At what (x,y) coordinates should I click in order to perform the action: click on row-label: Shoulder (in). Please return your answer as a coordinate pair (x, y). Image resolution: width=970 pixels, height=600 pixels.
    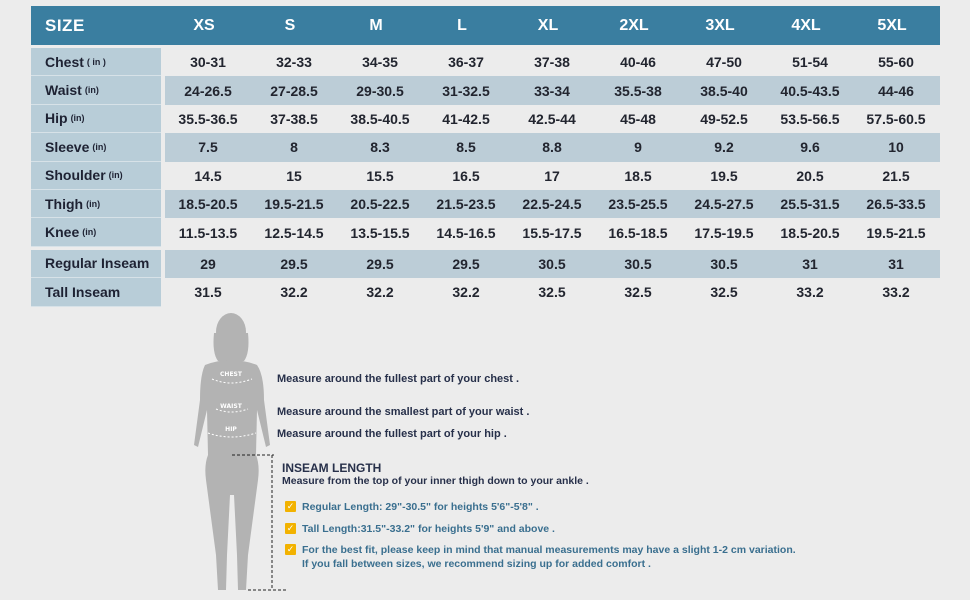
    Looking at the image, I should click on (96, 175).